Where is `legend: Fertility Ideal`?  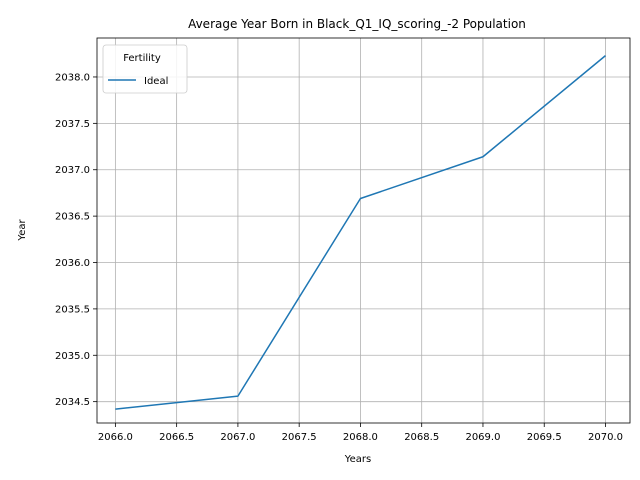 legend: Fertility Ideal is located at coordinates (145, 69).